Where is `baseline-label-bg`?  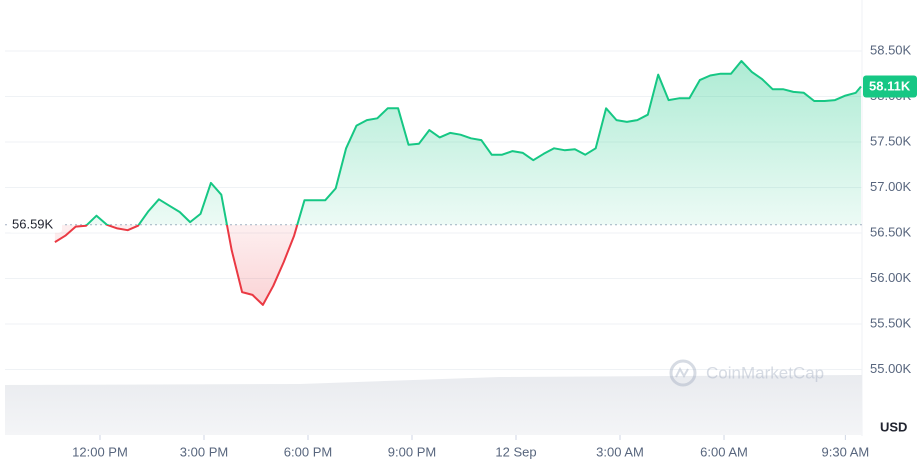
baseline-label-bg is located at coordinates (35, 223).